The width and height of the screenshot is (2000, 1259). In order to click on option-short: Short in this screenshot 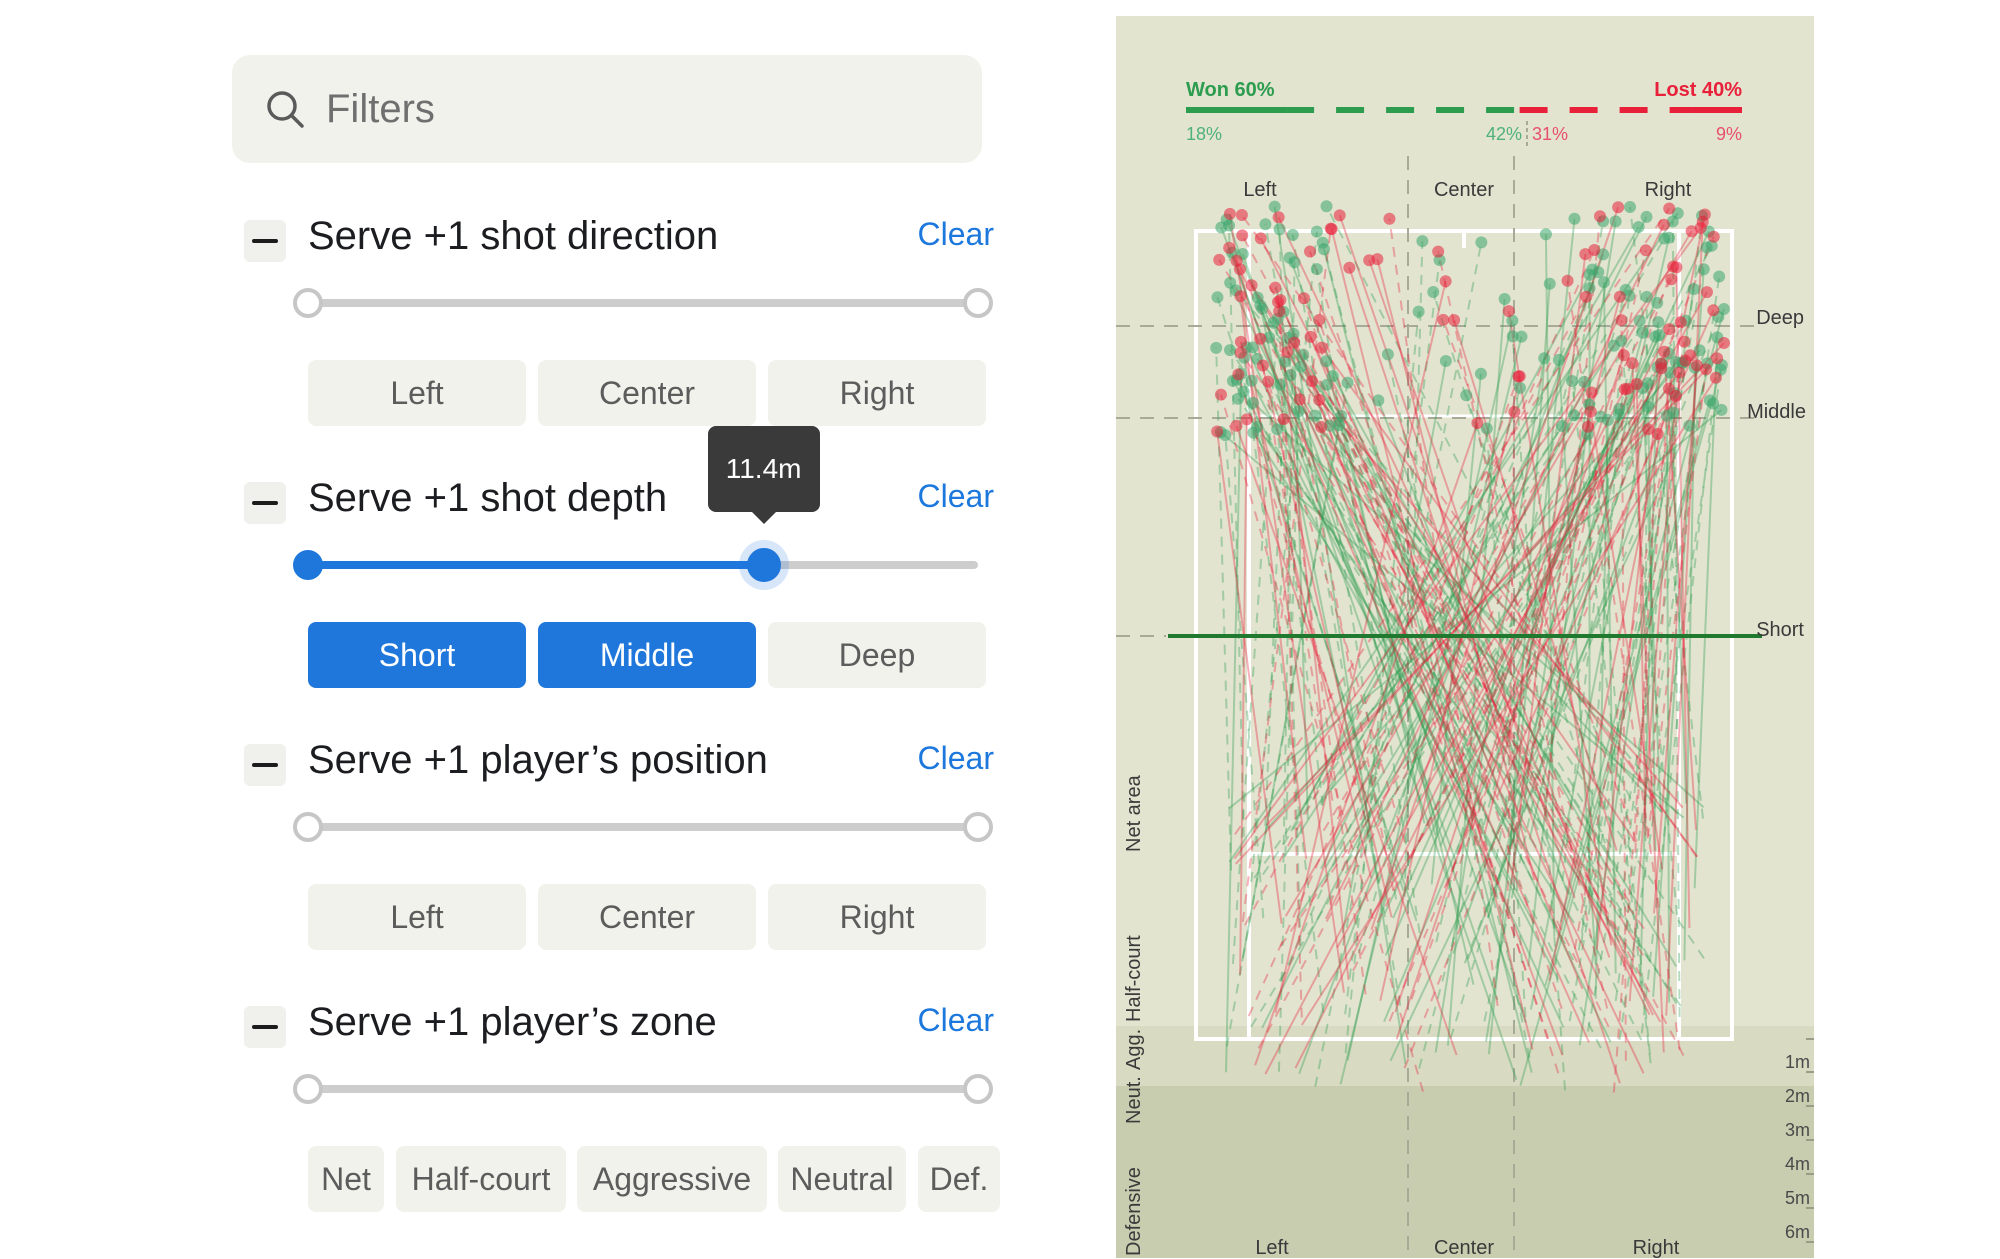, I will do `click(417, 655)`.